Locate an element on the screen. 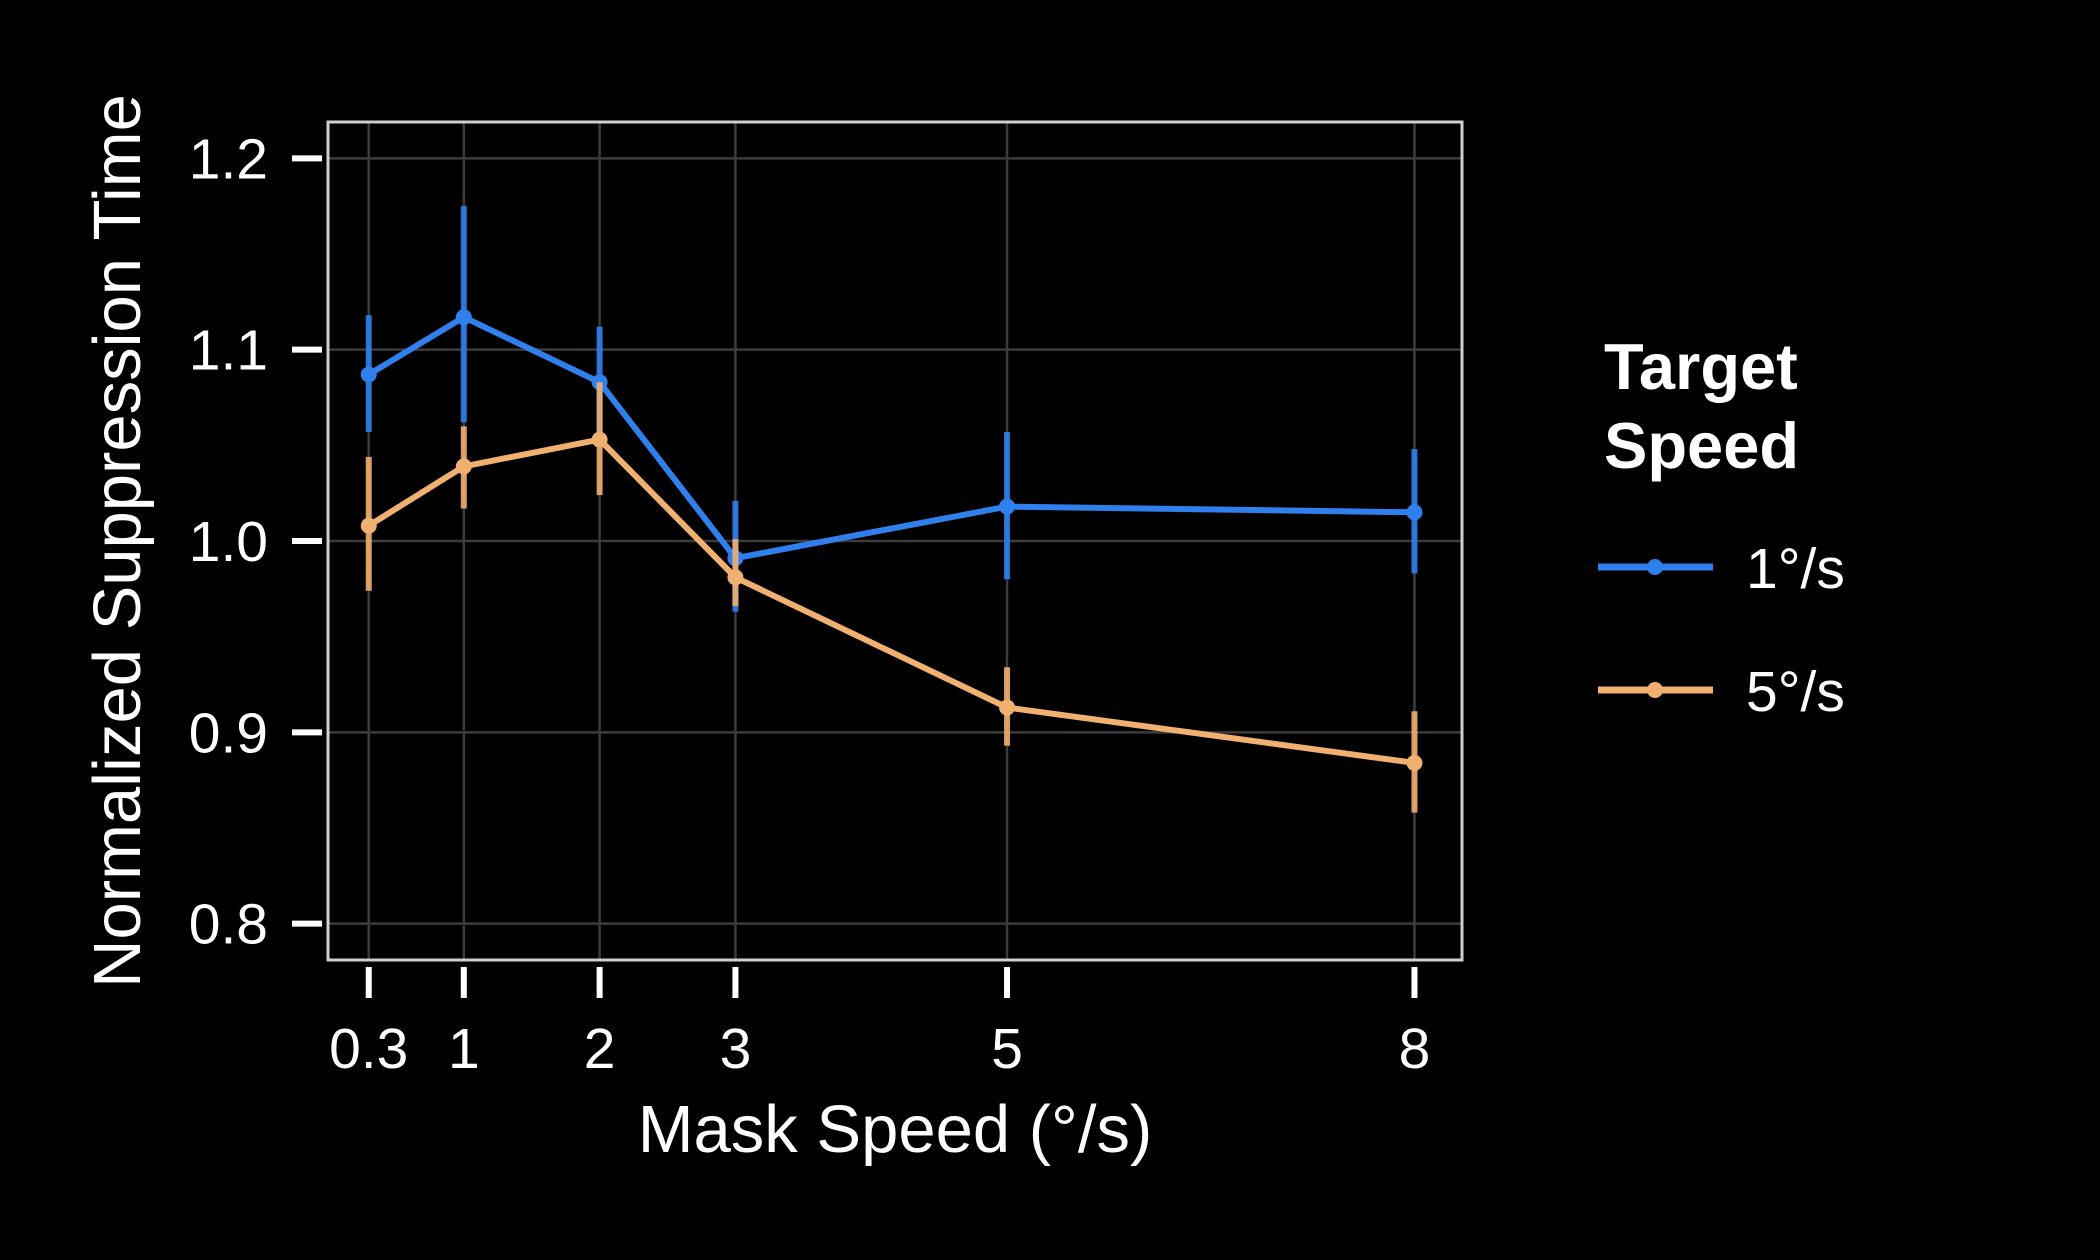  x-tick-label: 2 is located at coordinates (600, 1049).